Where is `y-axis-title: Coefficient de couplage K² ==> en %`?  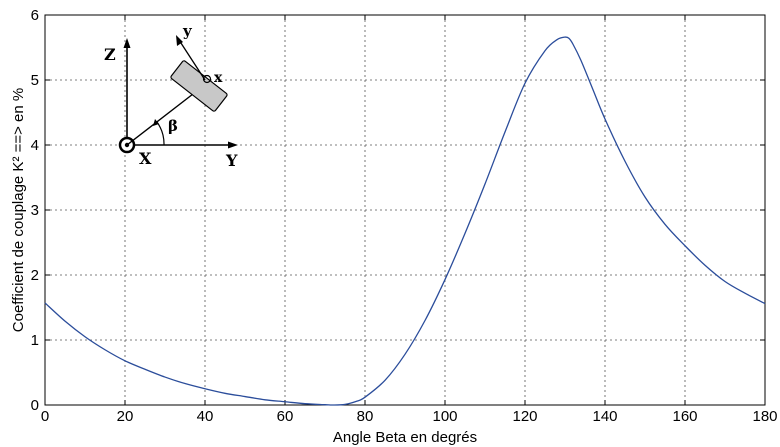
y-axis-title: Coefficient de couplage K² ==> en % is located at coordinates (18, 210).